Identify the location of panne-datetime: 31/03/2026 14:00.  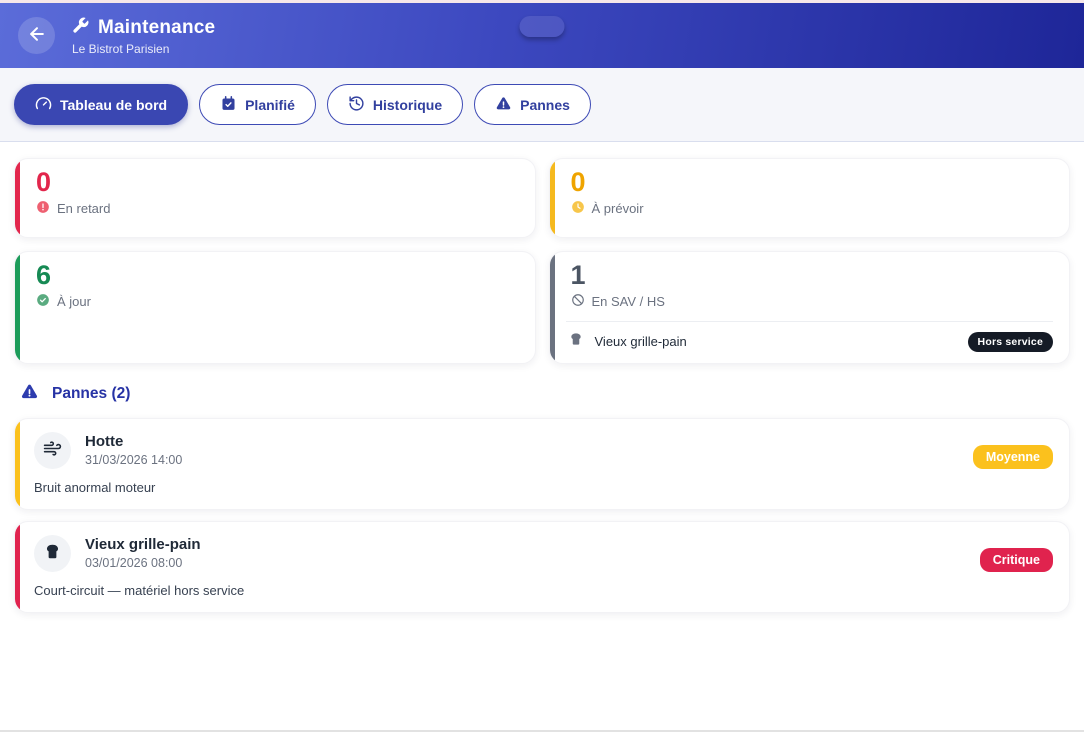
(134, 460).